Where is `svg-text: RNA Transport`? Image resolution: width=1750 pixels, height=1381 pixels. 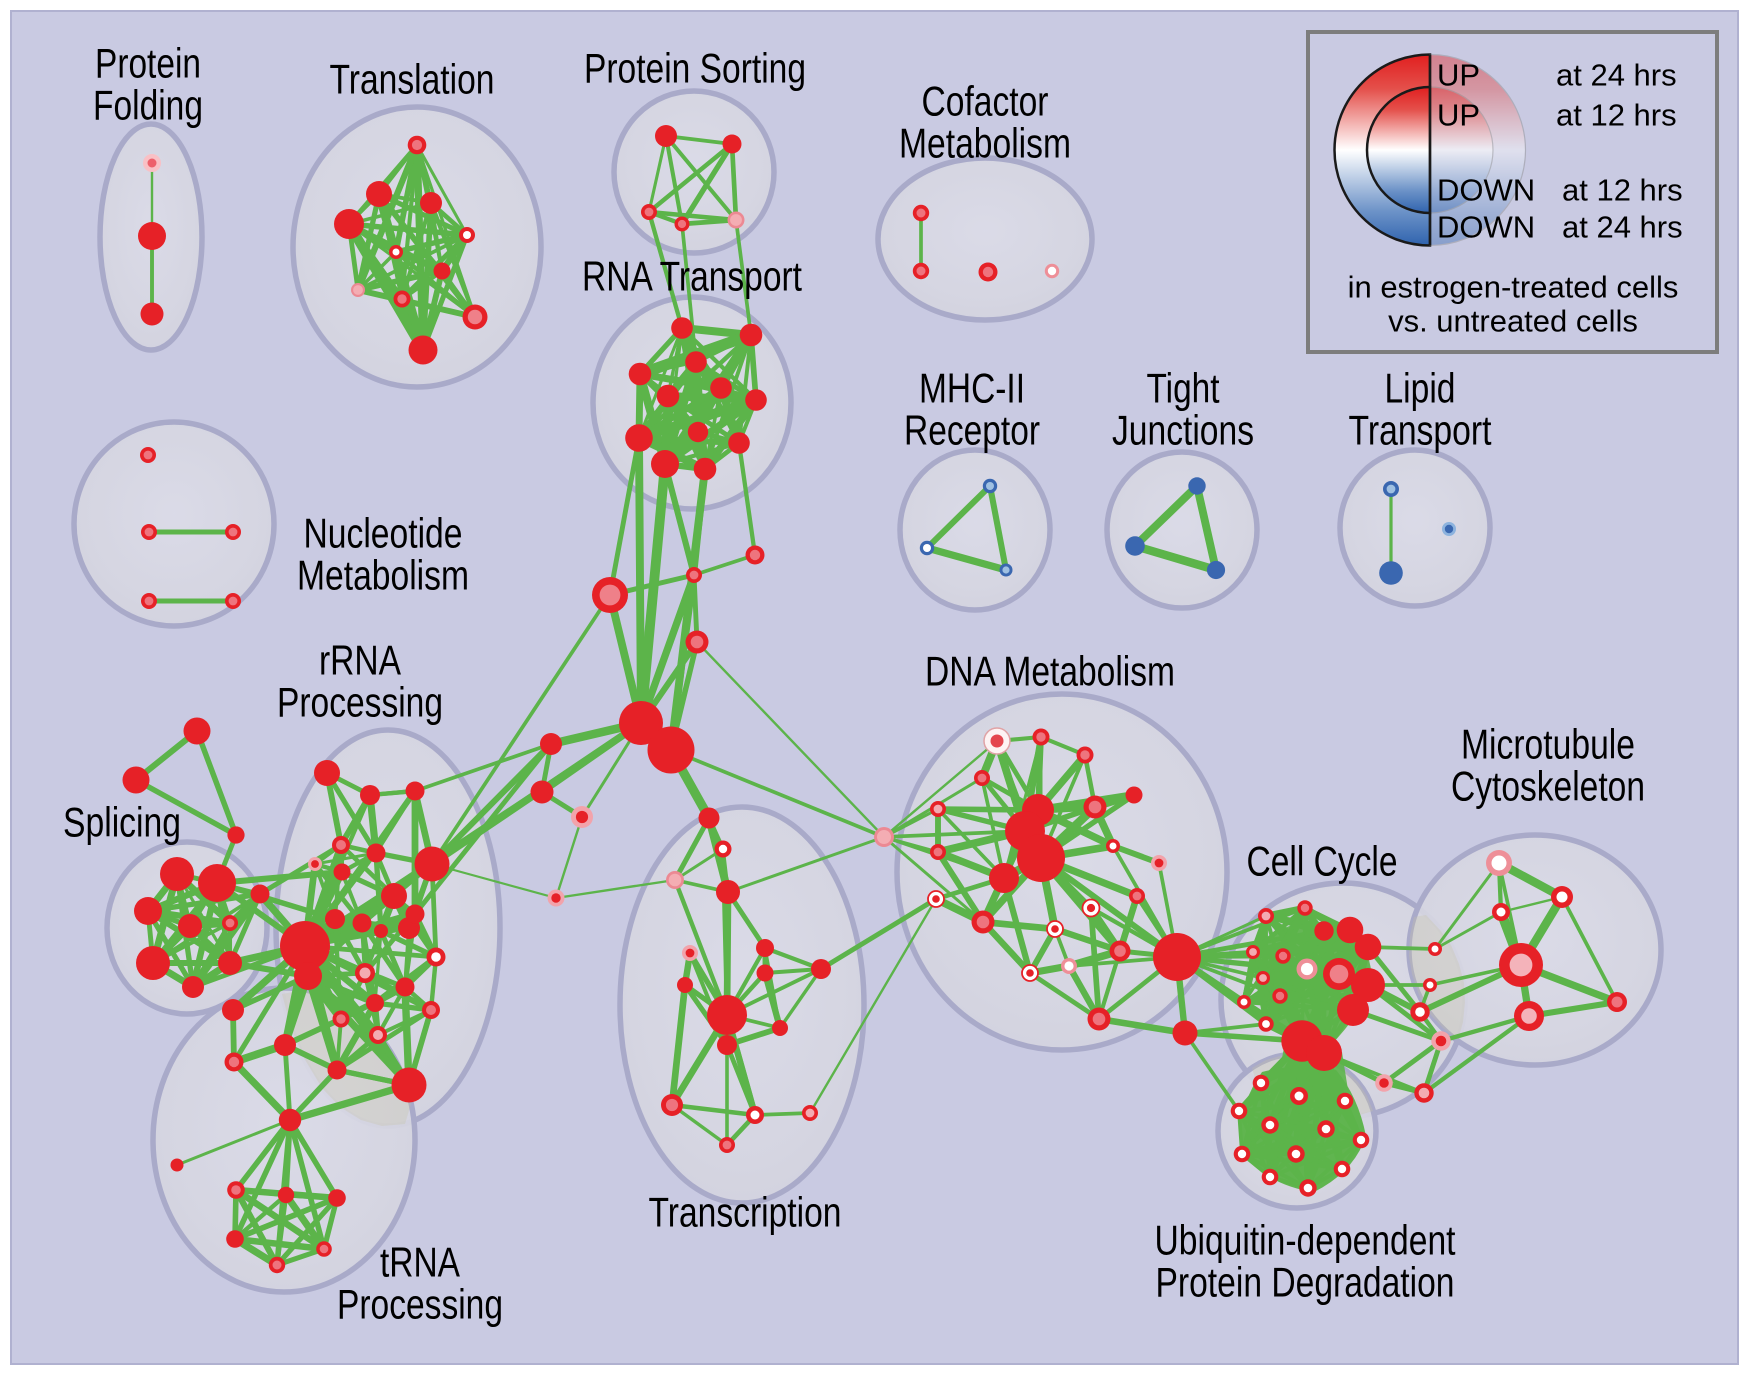 svg-text: RNA Transport is located at coordinates (692, 276).